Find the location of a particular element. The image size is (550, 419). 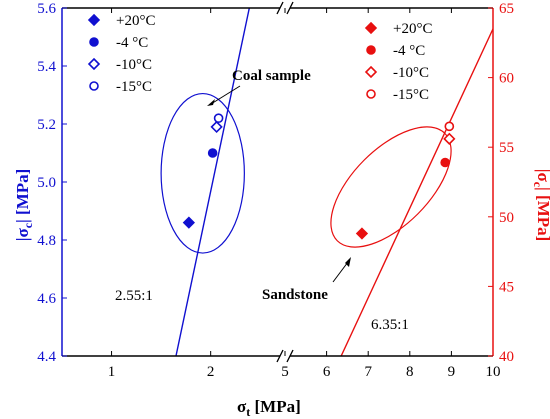

sandstone-ratio-label: 6.35:1 is located at coordinates (390, 325).